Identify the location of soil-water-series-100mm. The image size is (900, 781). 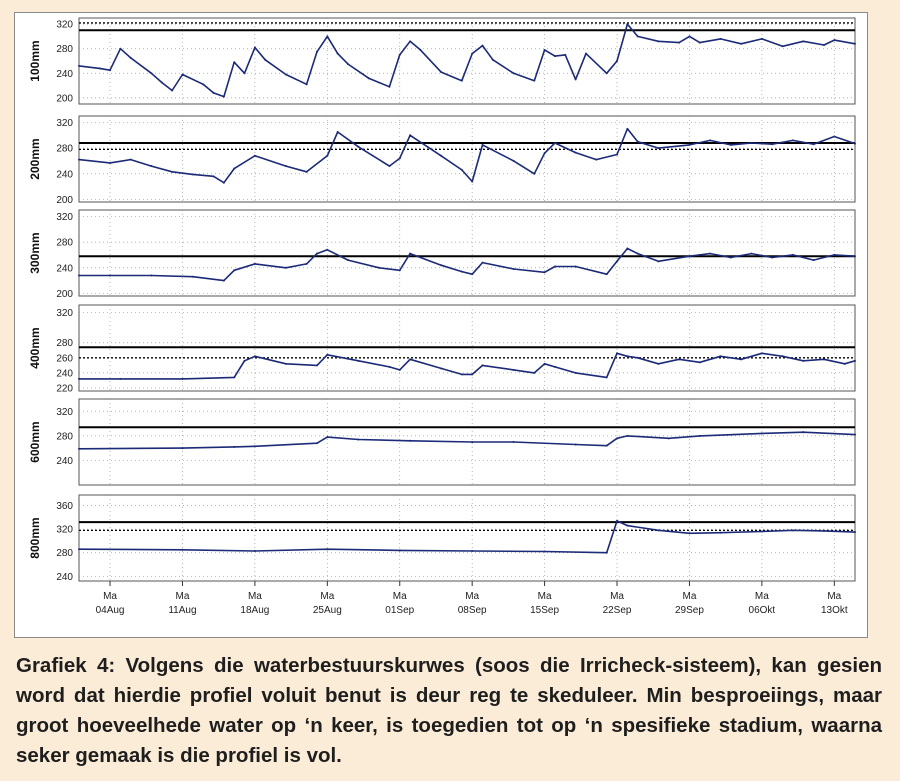
(467, 60).